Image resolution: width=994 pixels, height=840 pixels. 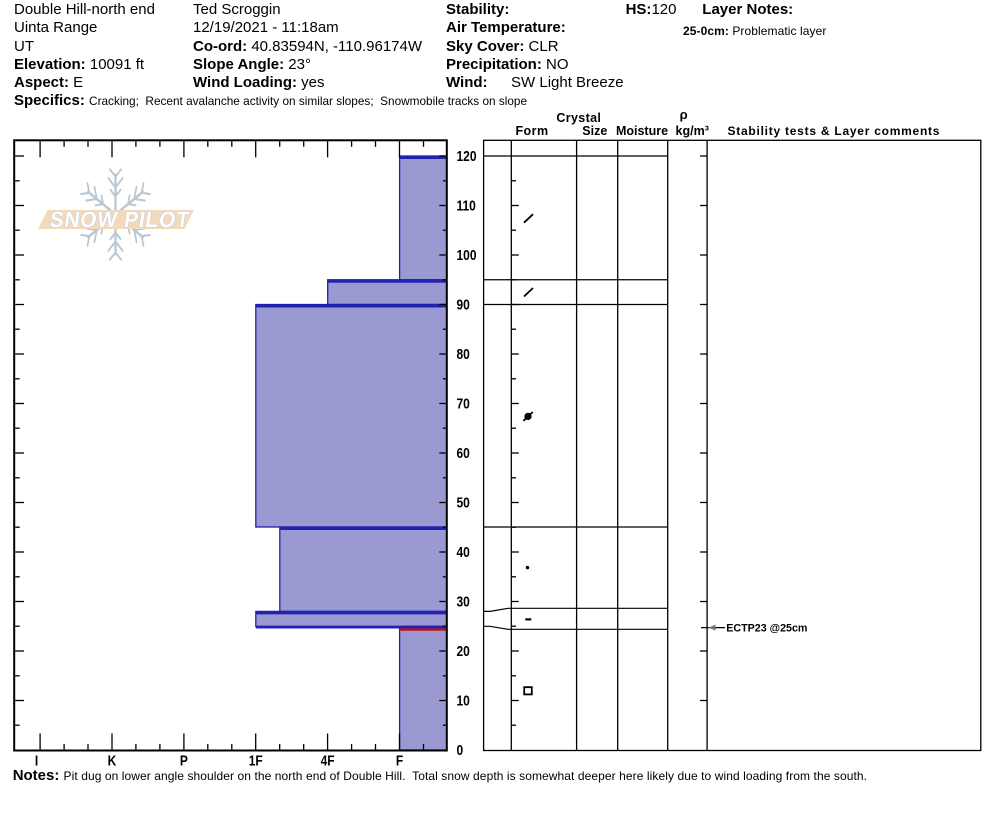 What do you see at coordinates (463, 552) in the screenshot?
I see `svg-text: 40` at bounding box center [463, 552].